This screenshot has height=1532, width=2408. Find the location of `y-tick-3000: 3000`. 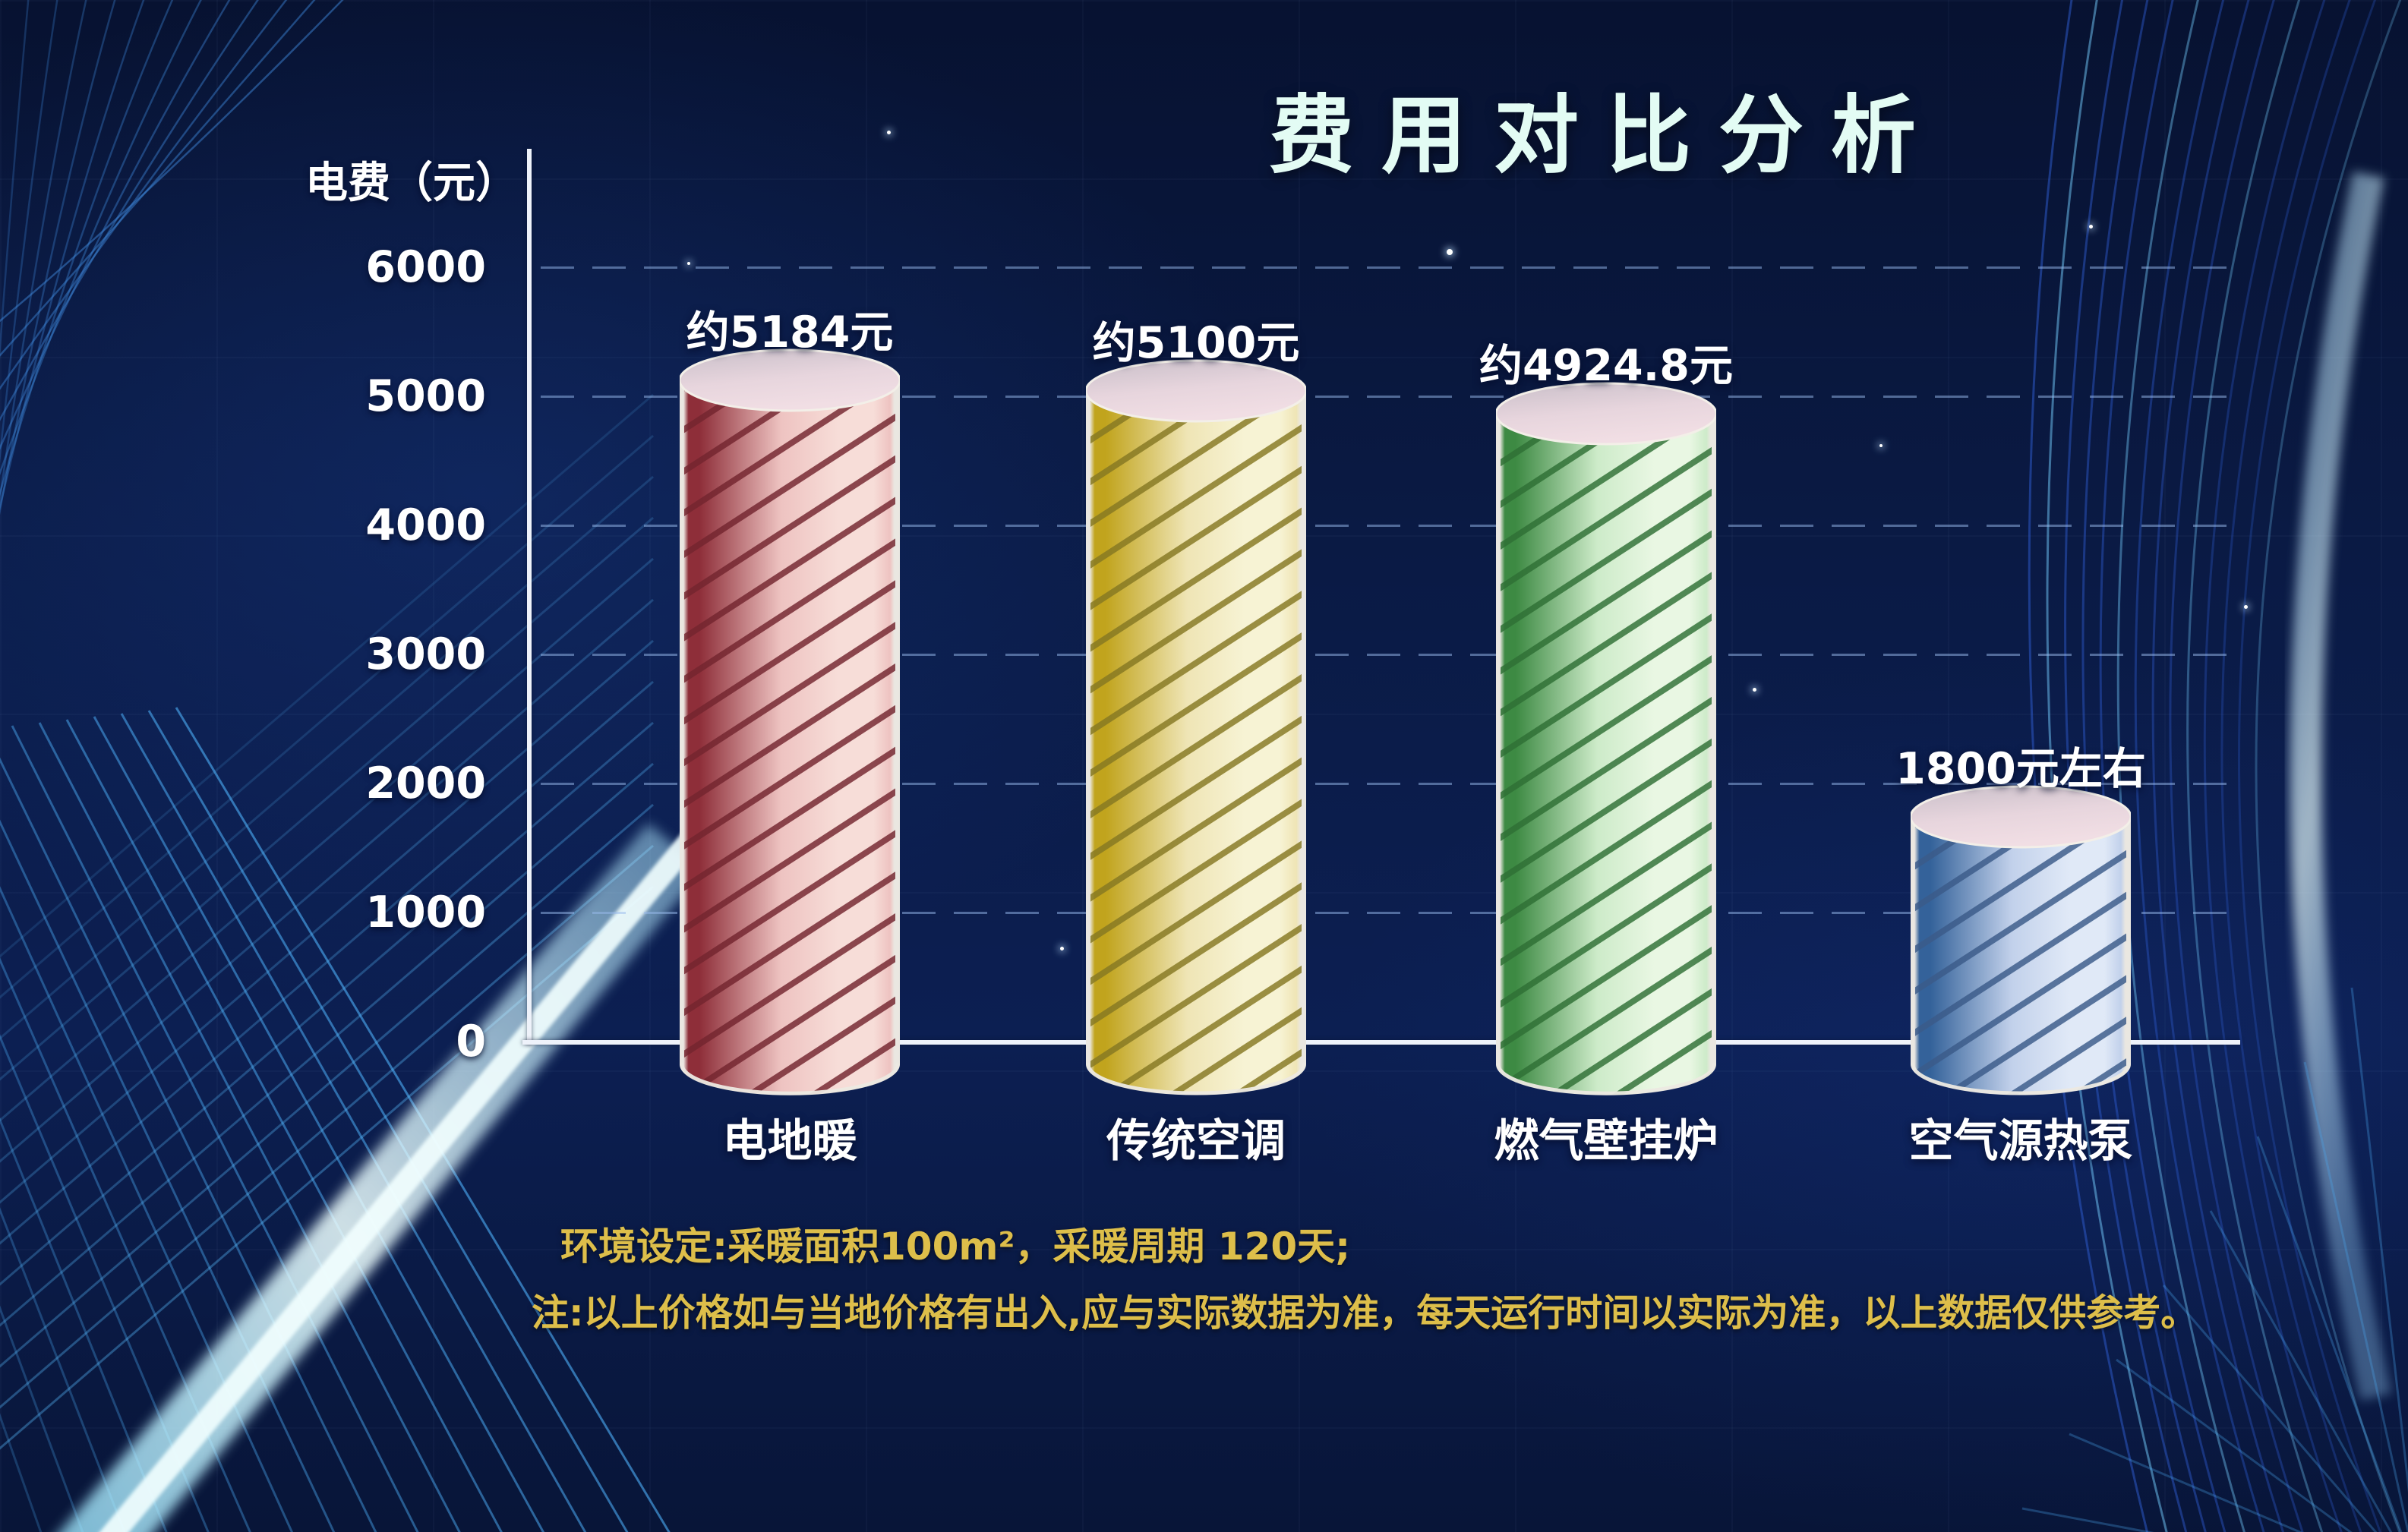

y-tick-3000: 3000 is located at coordinates (425, 654).